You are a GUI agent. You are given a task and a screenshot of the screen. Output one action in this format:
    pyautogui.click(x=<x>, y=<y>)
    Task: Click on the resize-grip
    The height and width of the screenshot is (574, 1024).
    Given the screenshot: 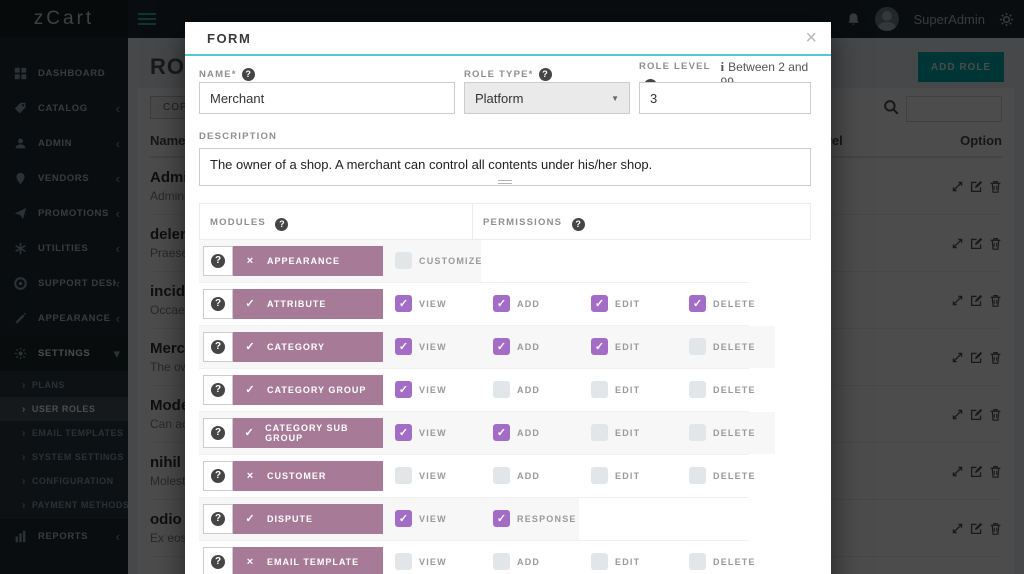 What is the action you would take?
    pyautogui.click(x=505, y=181)
    